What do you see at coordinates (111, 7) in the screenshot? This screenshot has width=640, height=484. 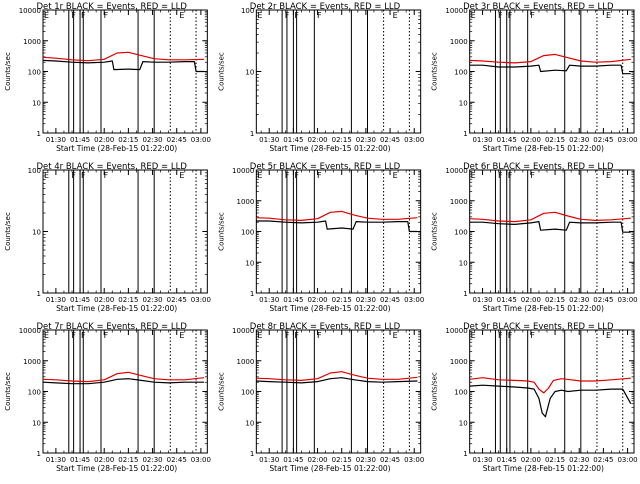 I see `panel-title: Det 1r BLACK = Events, RED = LLD` at bounding box center [111, 7].